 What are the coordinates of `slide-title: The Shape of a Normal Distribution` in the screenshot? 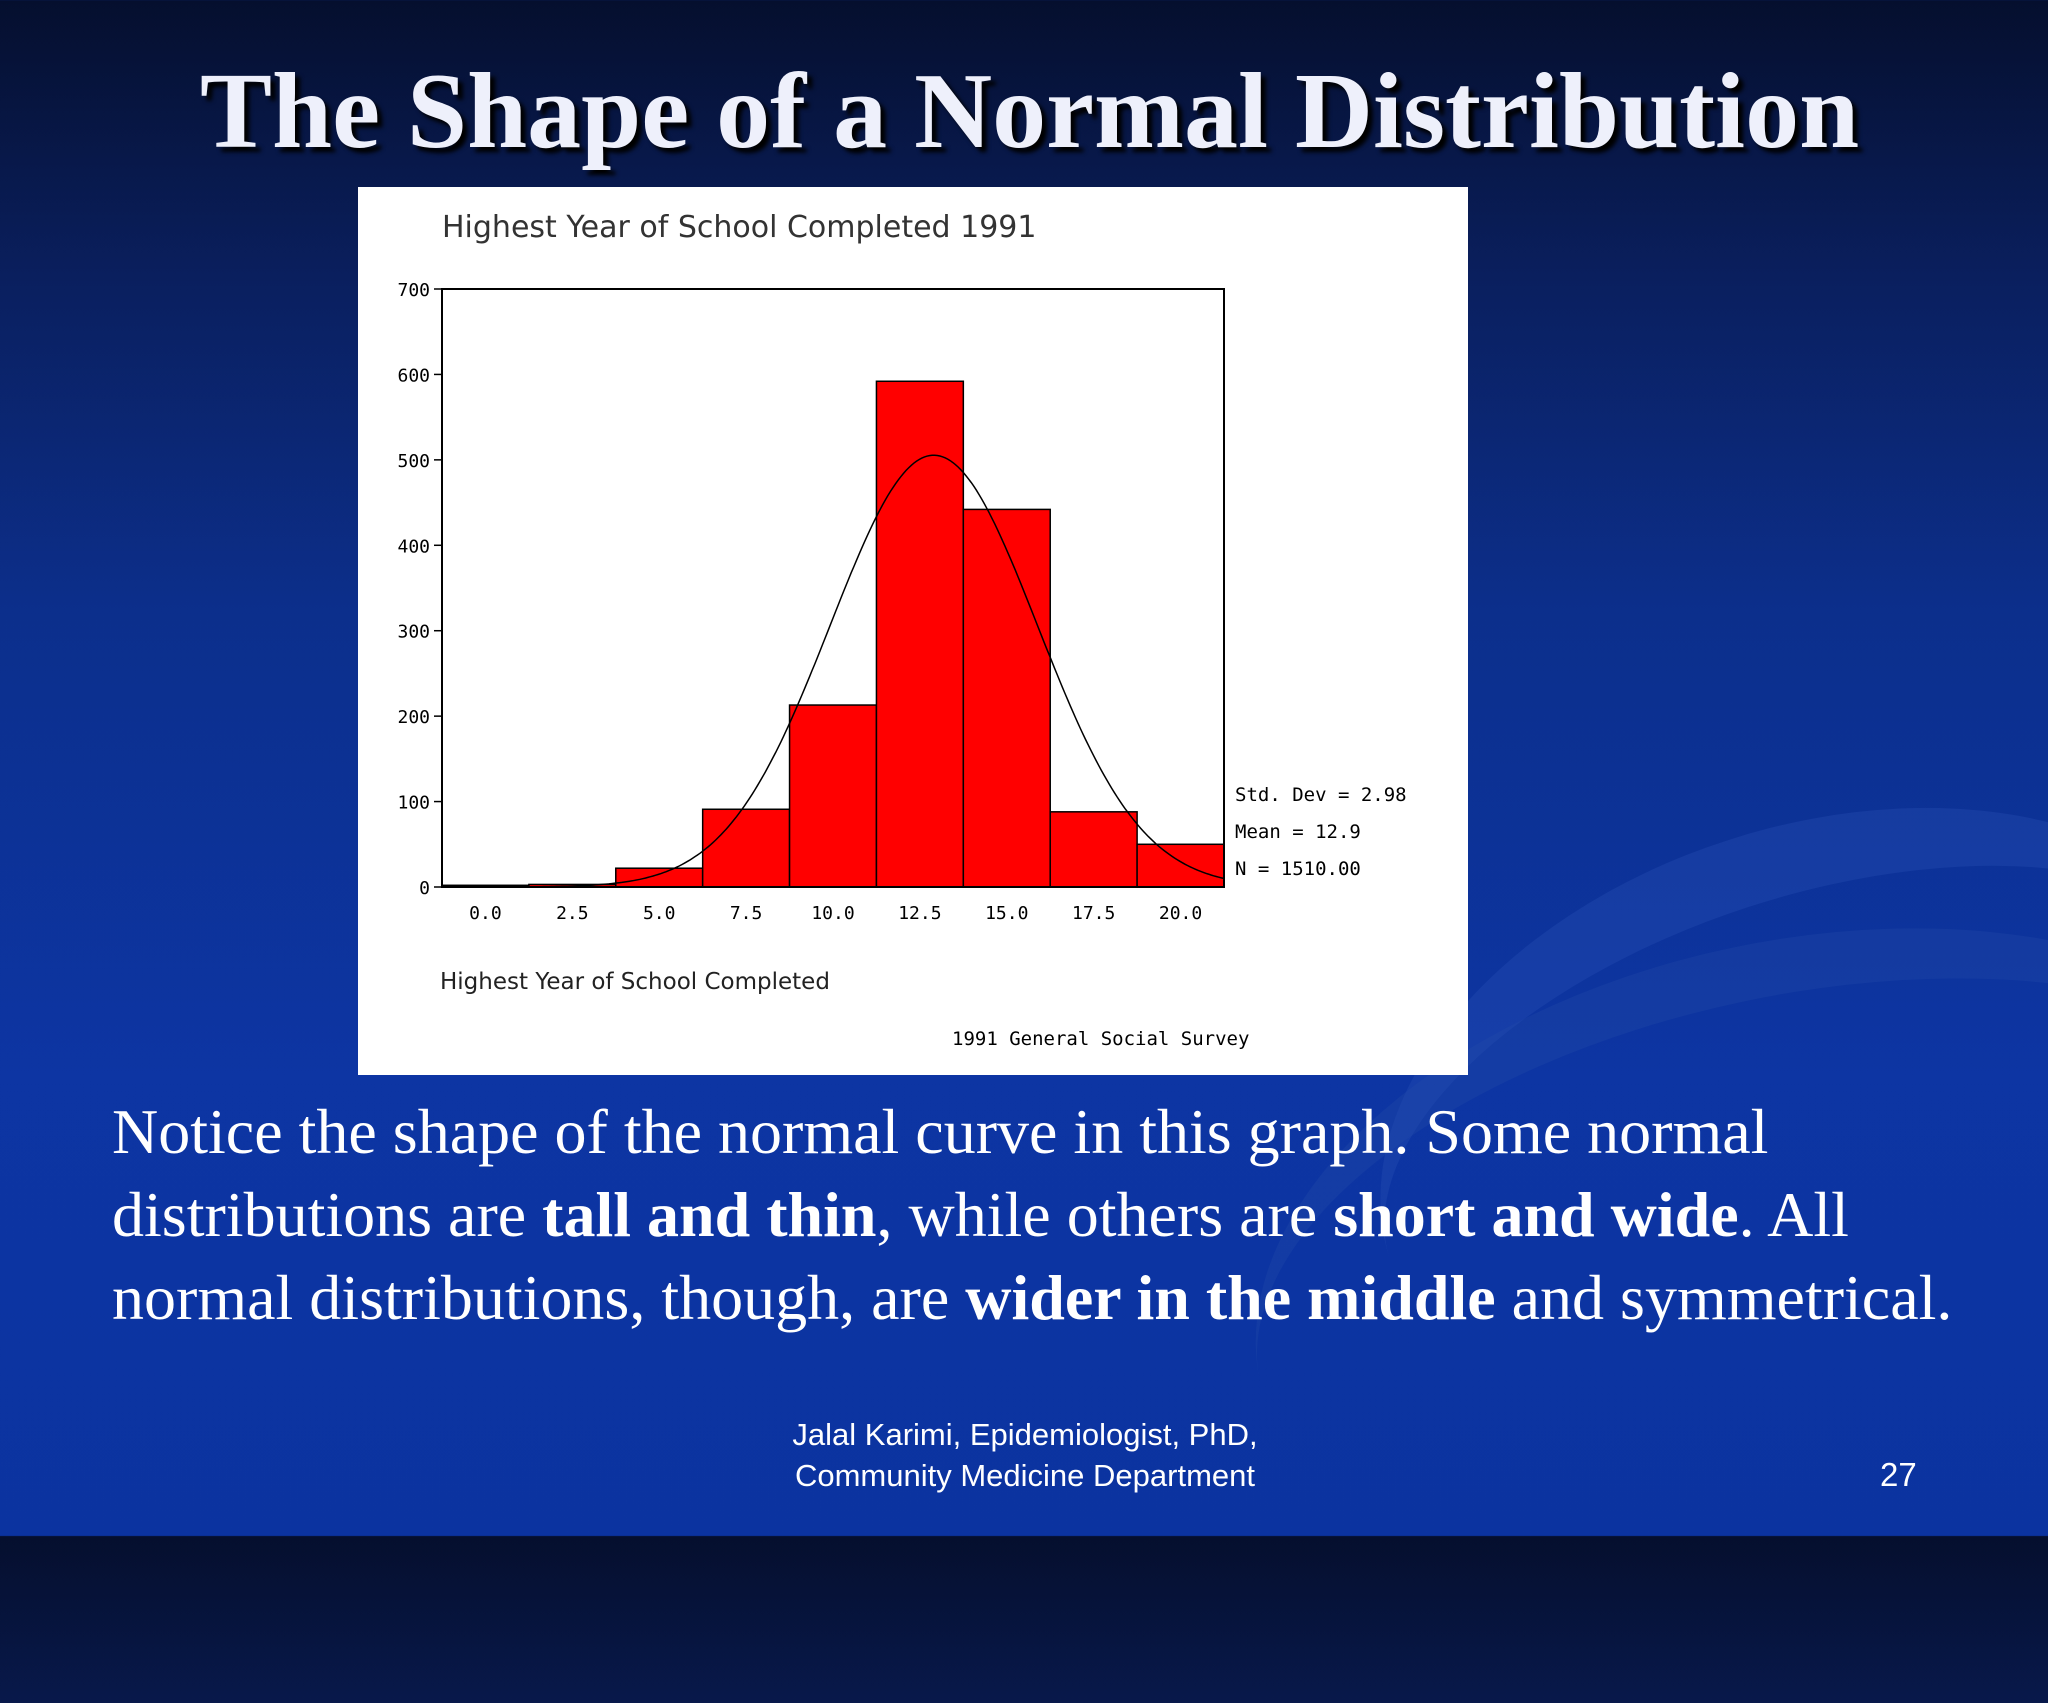 It's located at (1030, 111).